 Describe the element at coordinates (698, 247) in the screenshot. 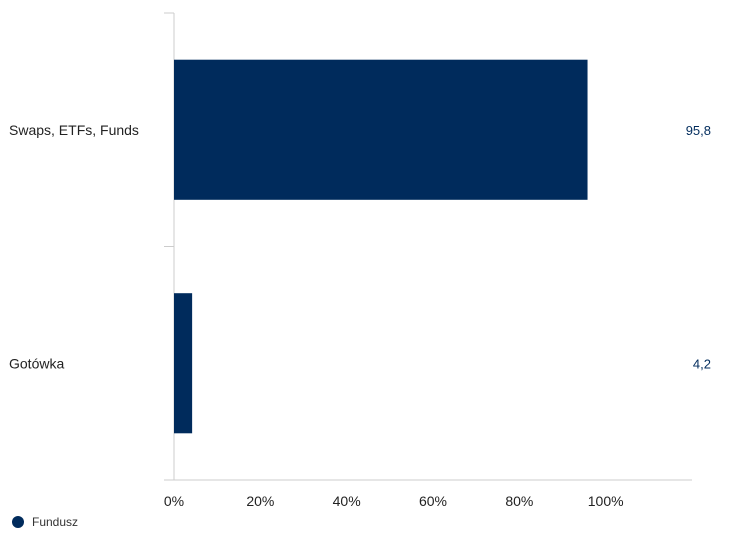

I see `value-labels: 95,8 4,2` at that location.